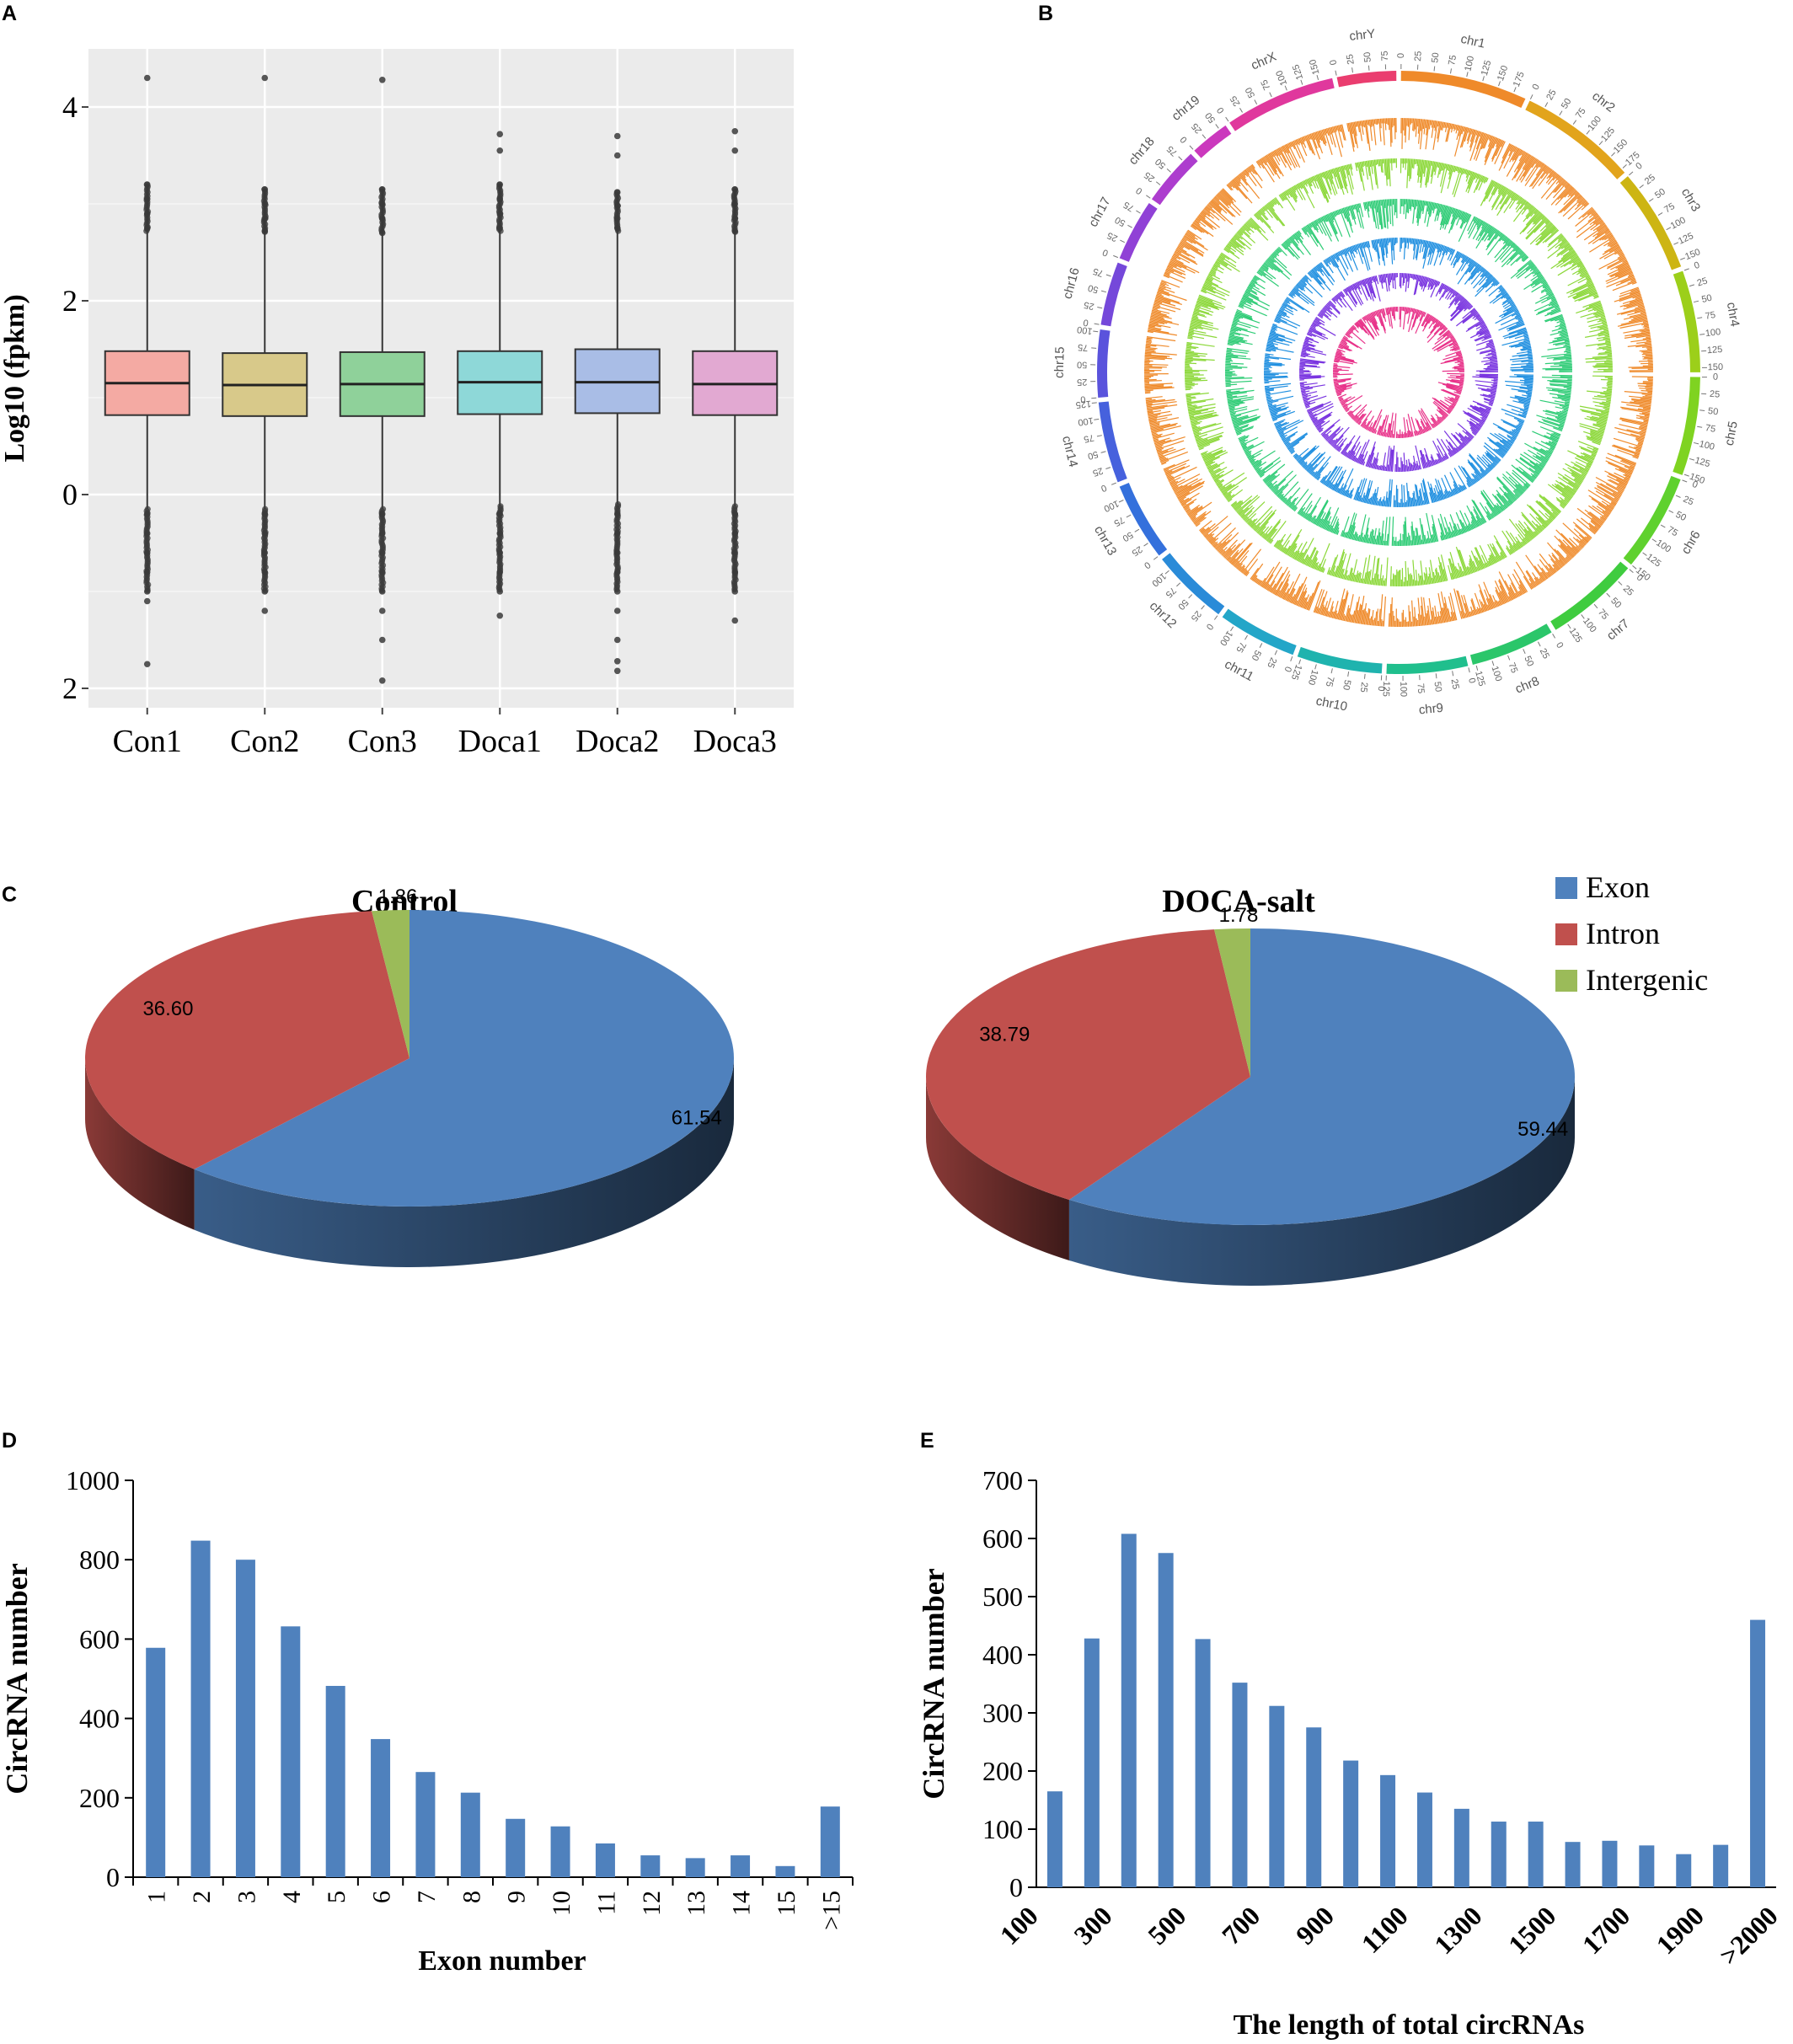 This screenshot has width=1793, height=2044. What do you see at coordinates (1239, 670) in the screenshot?
I see `chromosome-label: chr11` at bounding box center [1239, 670].